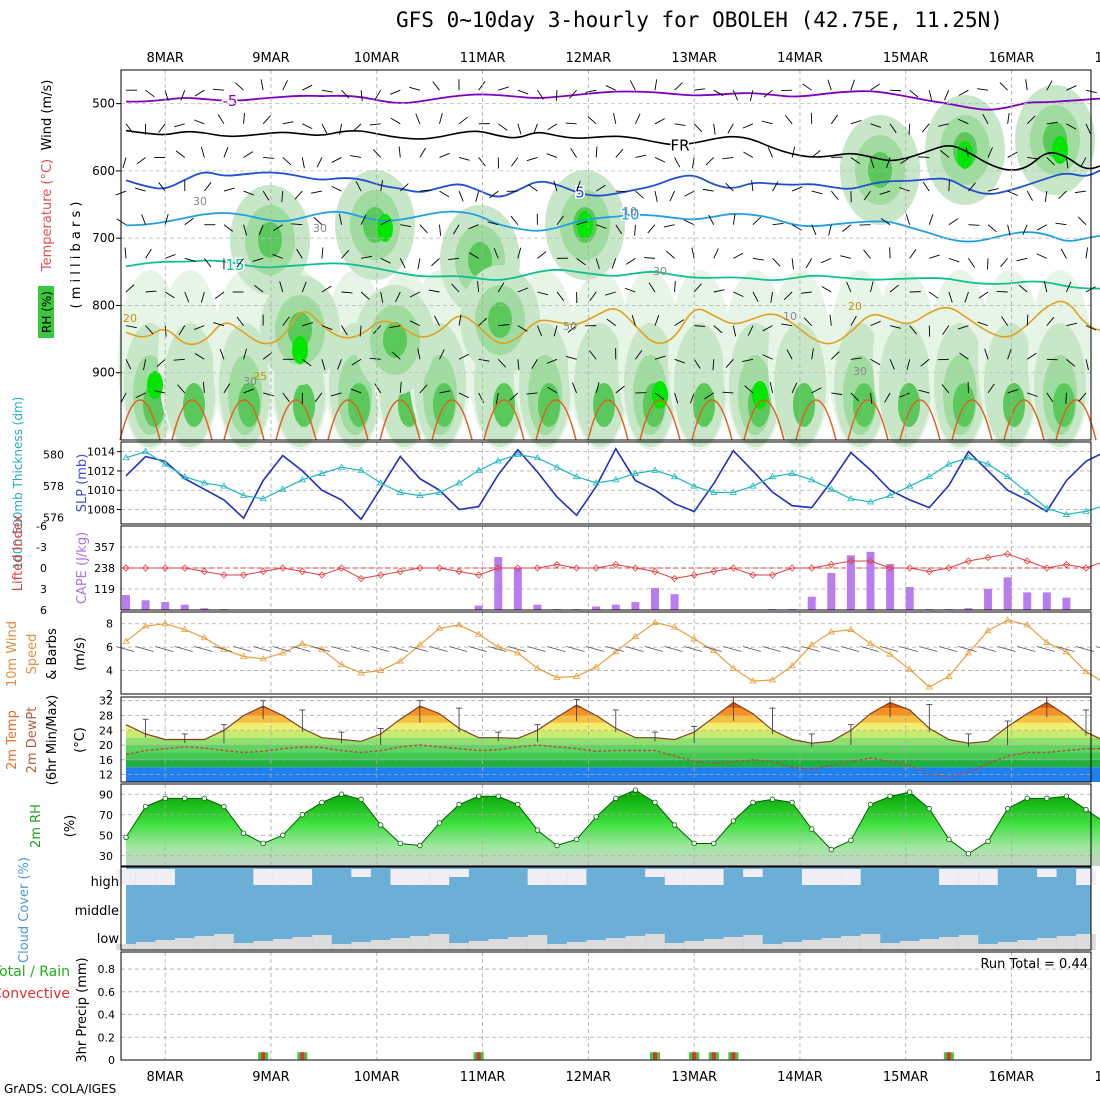 The height and width of the screenshot is (1100, 1100). Describe the element at coordinates (76, 255) in the screenshot. I see `pressure-label: ( m i l l i b a r s )` at that location.